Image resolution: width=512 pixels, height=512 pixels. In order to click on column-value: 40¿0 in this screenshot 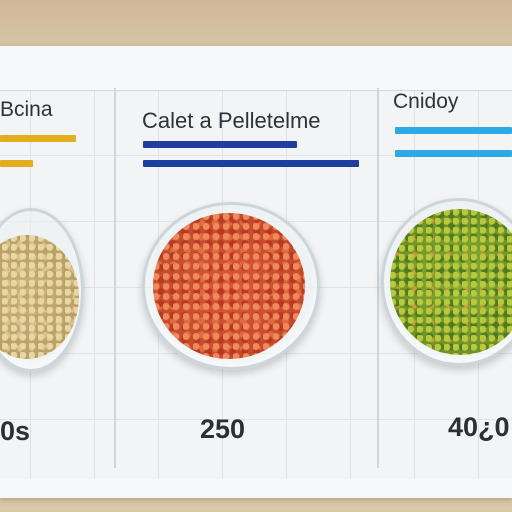, I will do `click(479, 427)`.